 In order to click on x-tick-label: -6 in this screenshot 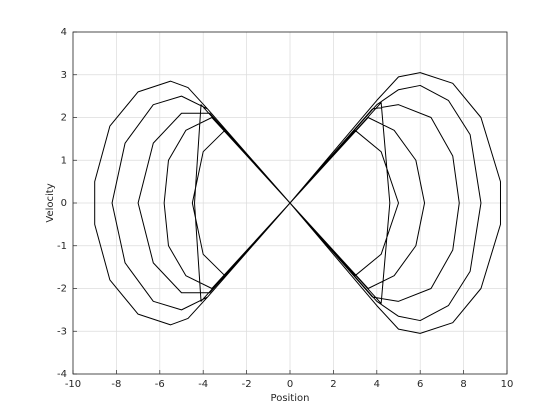, I will do `click(160, 384)`.